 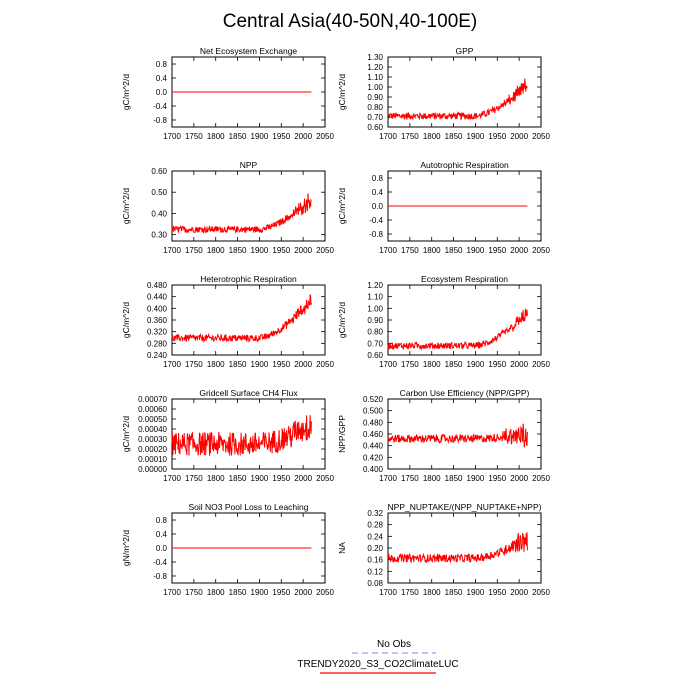 What do you see at coordinates (373, 446) in the screenshot?
I see `y-tick-label: 0.440` at bounding box center [373, 446].